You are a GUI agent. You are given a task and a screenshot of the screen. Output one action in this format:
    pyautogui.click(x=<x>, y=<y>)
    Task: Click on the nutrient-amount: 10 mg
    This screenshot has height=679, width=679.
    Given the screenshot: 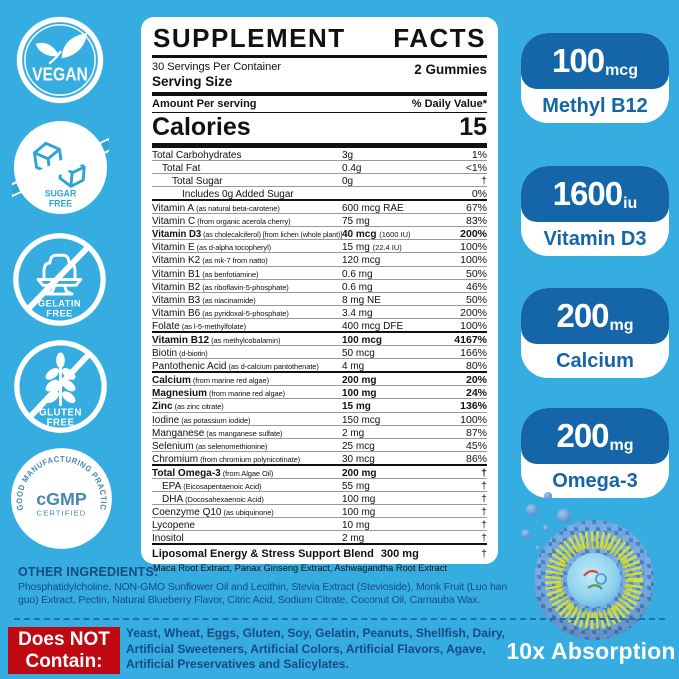 What is the action you would take?
    pyautogui.click(x=356, y=526)
    